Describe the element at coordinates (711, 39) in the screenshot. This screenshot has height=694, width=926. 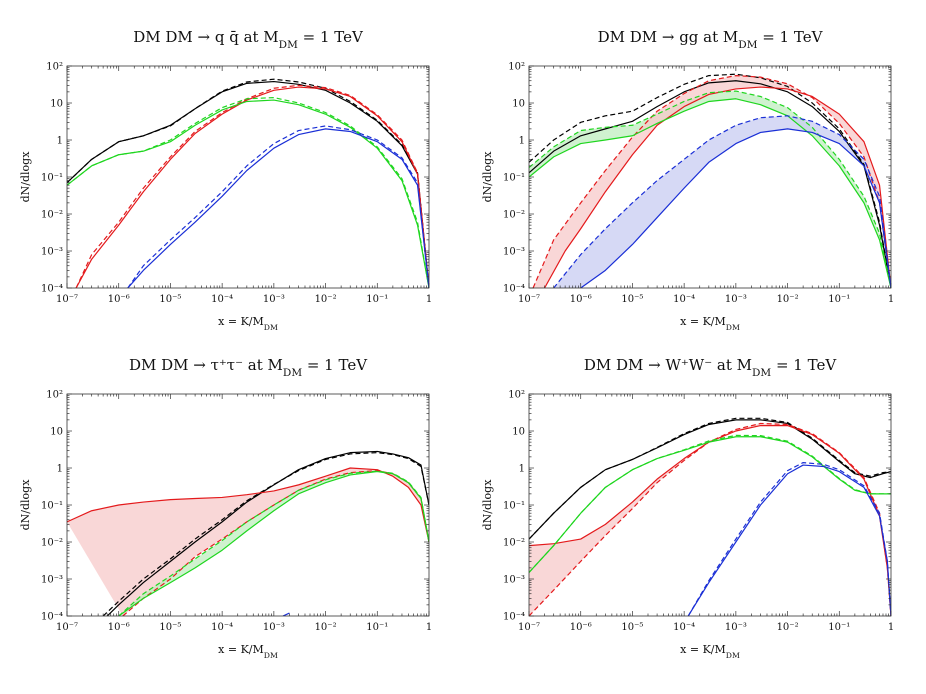
I see `panel-title: DM DM → gg at MDM = 1 TeV` at that location.